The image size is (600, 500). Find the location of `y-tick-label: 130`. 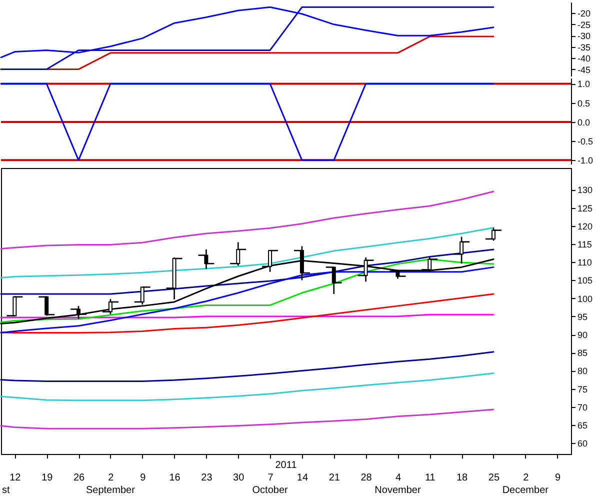

y-tick-label: 130 is located at coordinates (585, 190).